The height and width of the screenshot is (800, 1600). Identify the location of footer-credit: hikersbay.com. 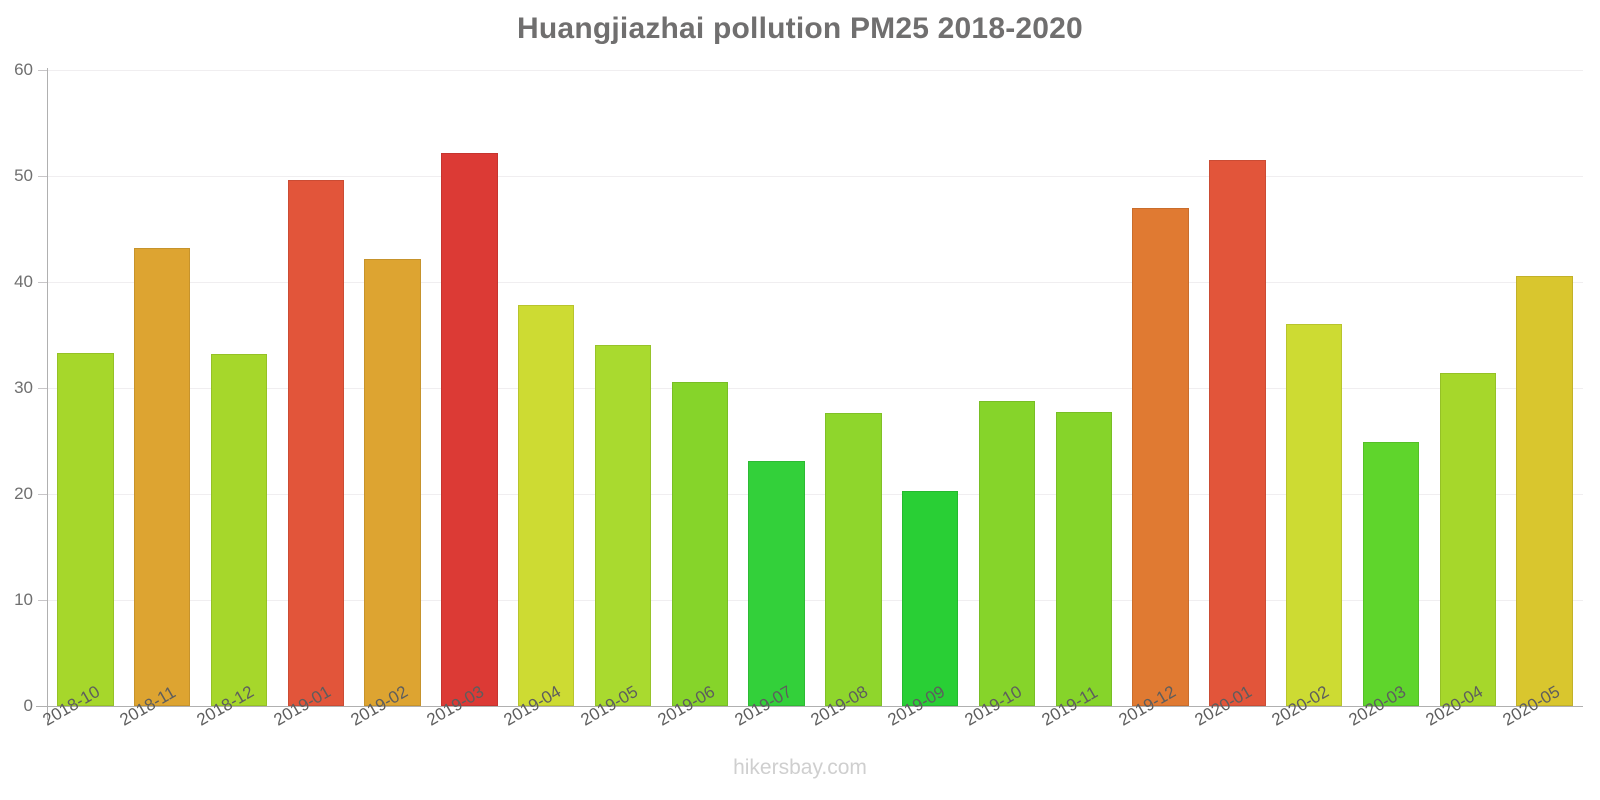
(800, 767).